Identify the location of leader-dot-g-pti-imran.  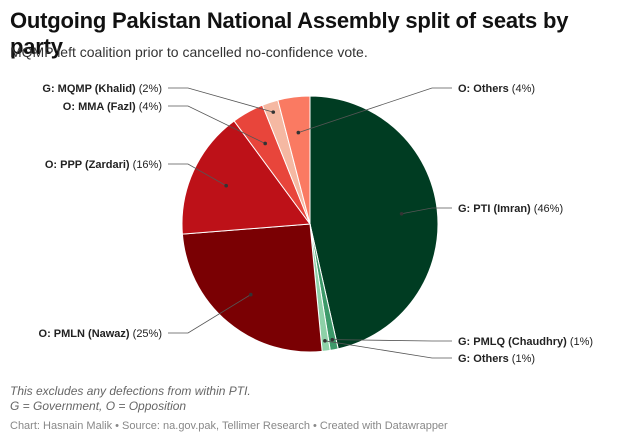
(401, 213).